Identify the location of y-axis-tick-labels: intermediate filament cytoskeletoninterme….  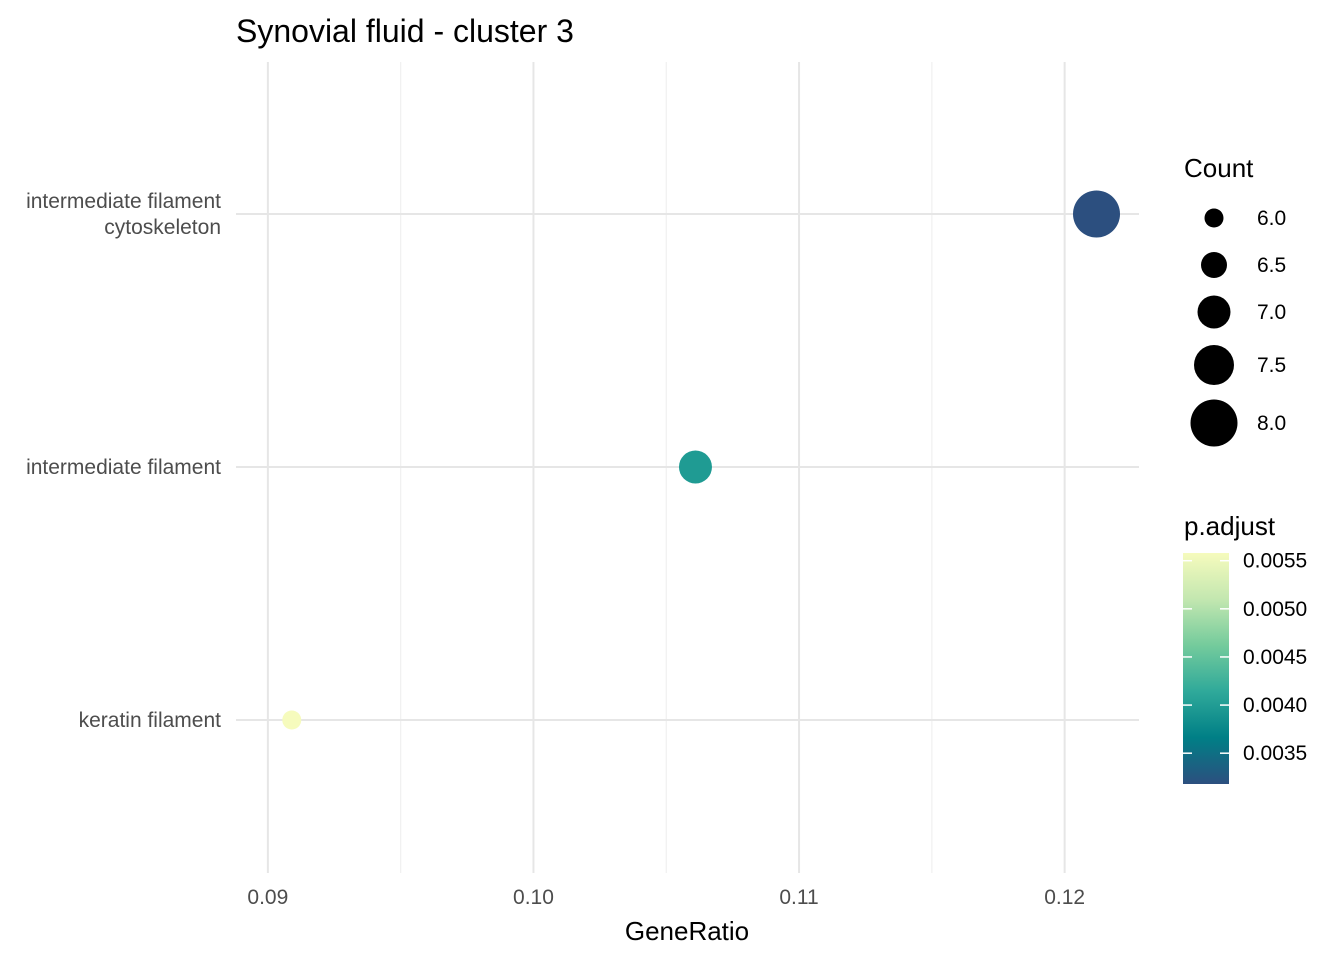
(123, 461).